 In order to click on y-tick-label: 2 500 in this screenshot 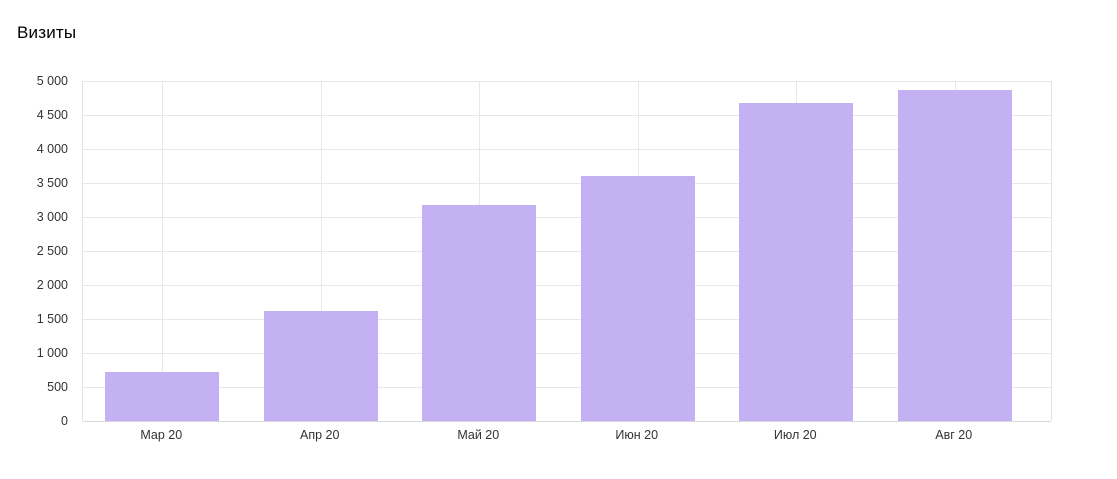, I will do `click(52, 251)`.